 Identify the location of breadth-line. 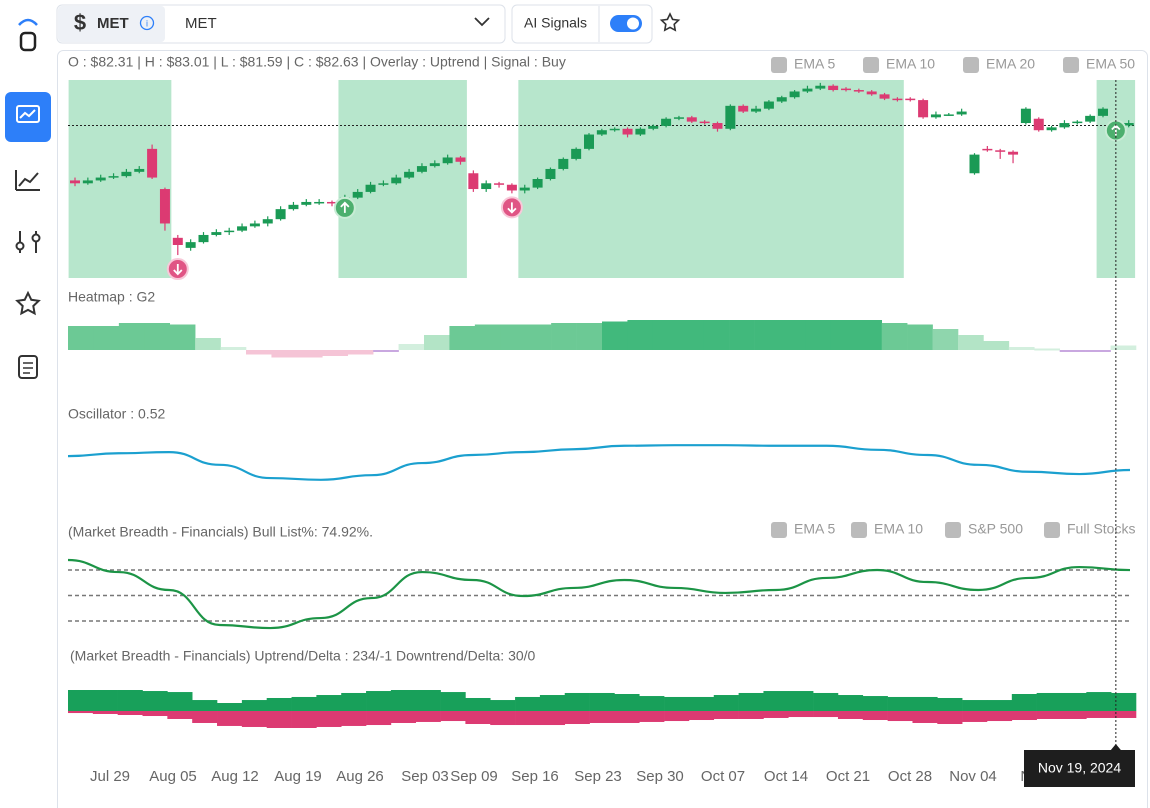
(599, 594).